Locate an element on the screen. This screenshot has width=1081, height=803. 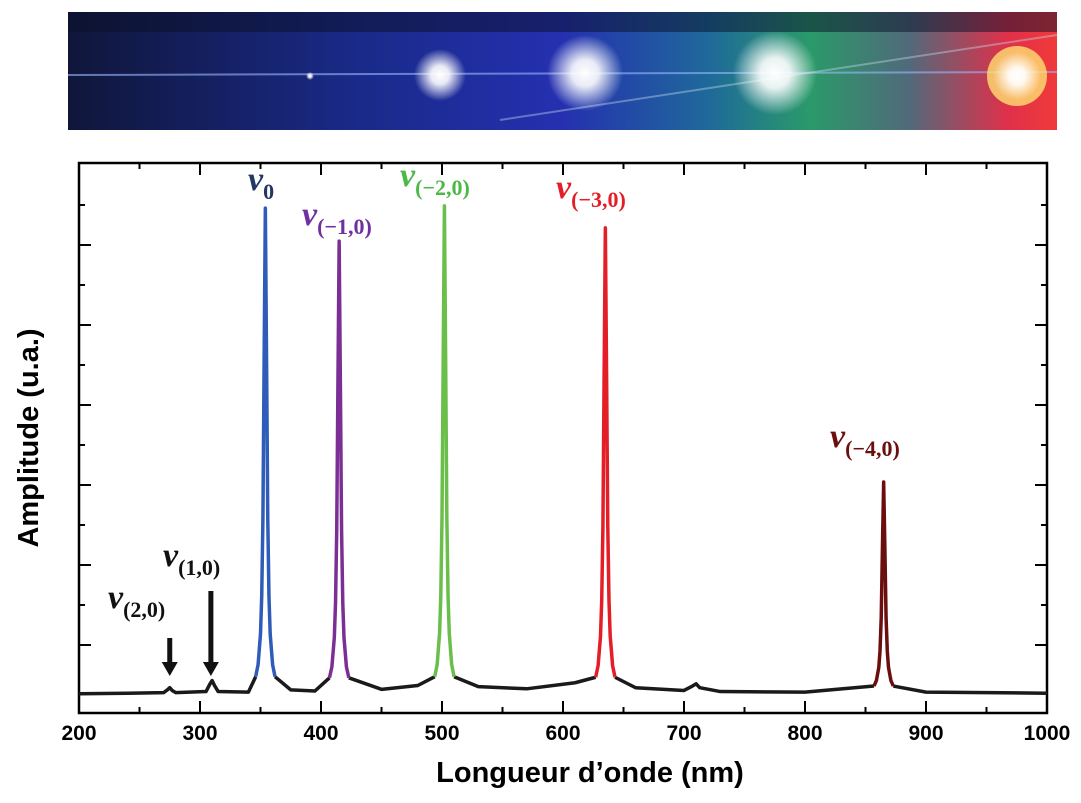
y-axis-label: Amplitude (u.a.) is located at coordinates (29, 437).